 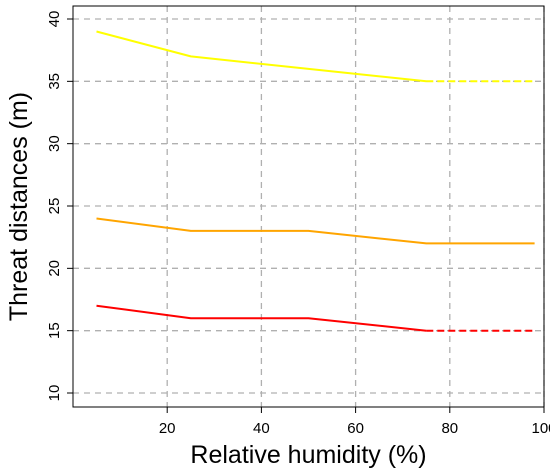 What do you see at coordinates (54, 81) in the screenshot?
I see `y-tick-label: 35` at bounding box center [54, 81].